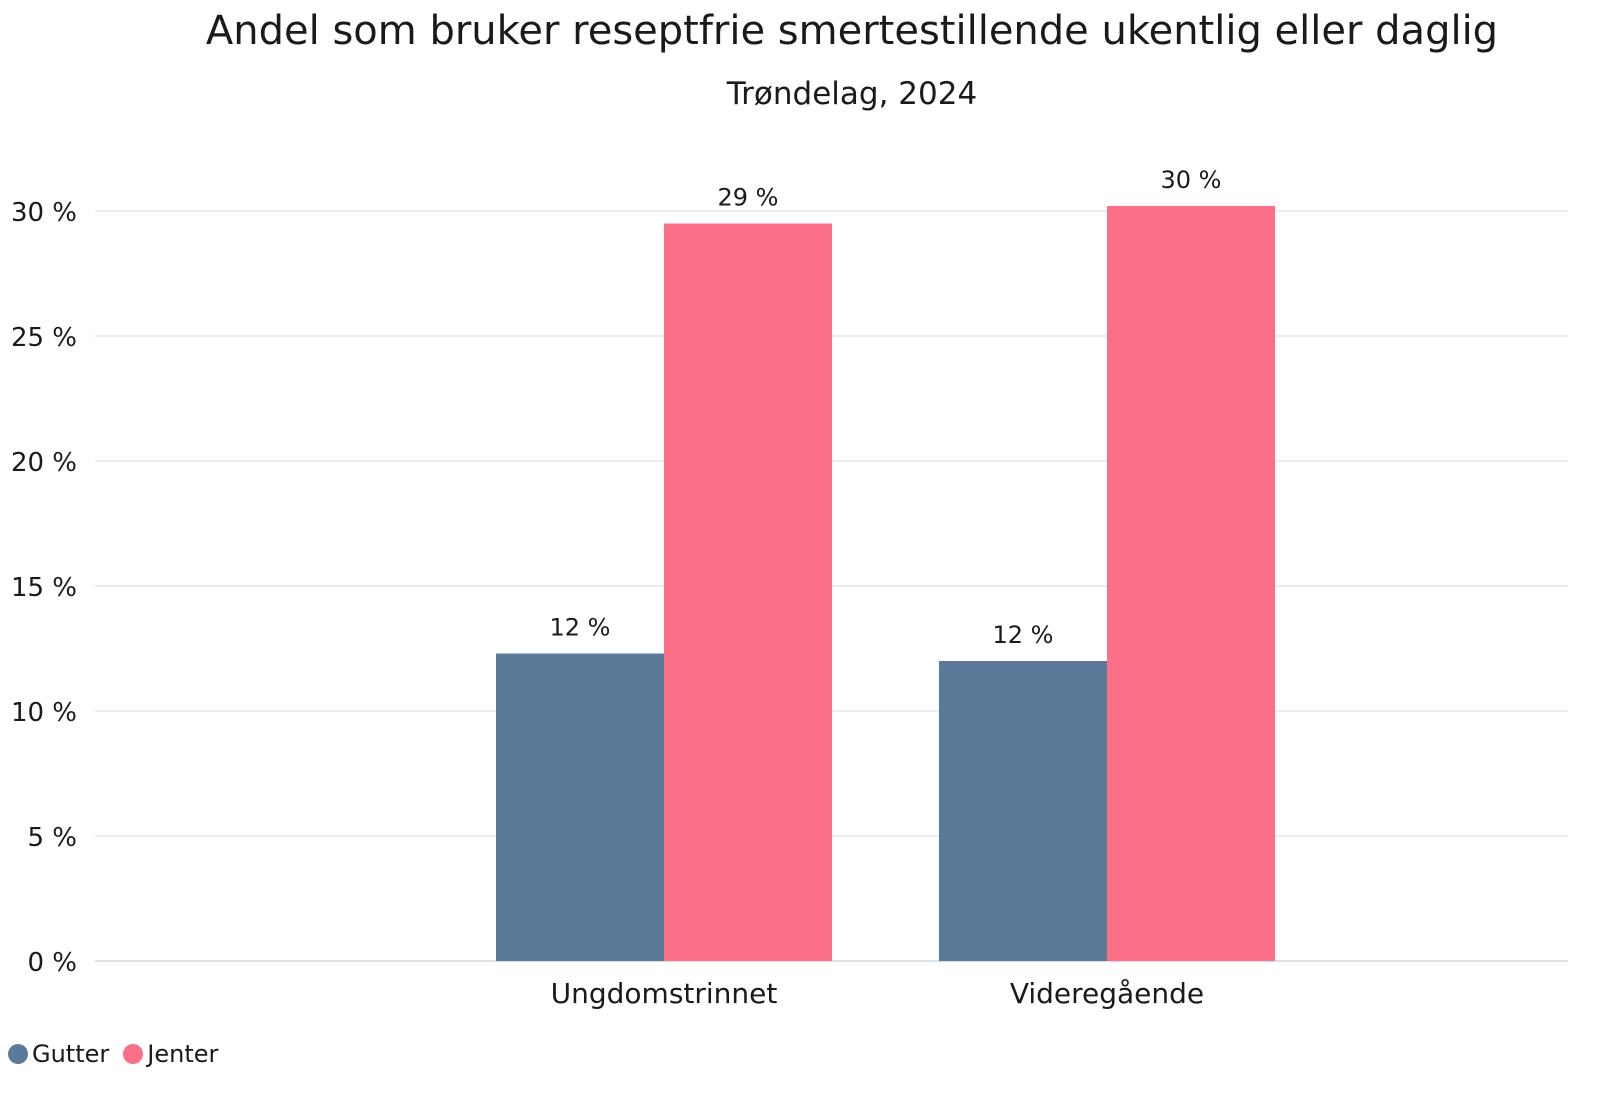 This screenshot has height=1101, width=1609. I want to click on y-tick-label: 0 %, so click(52, 963).